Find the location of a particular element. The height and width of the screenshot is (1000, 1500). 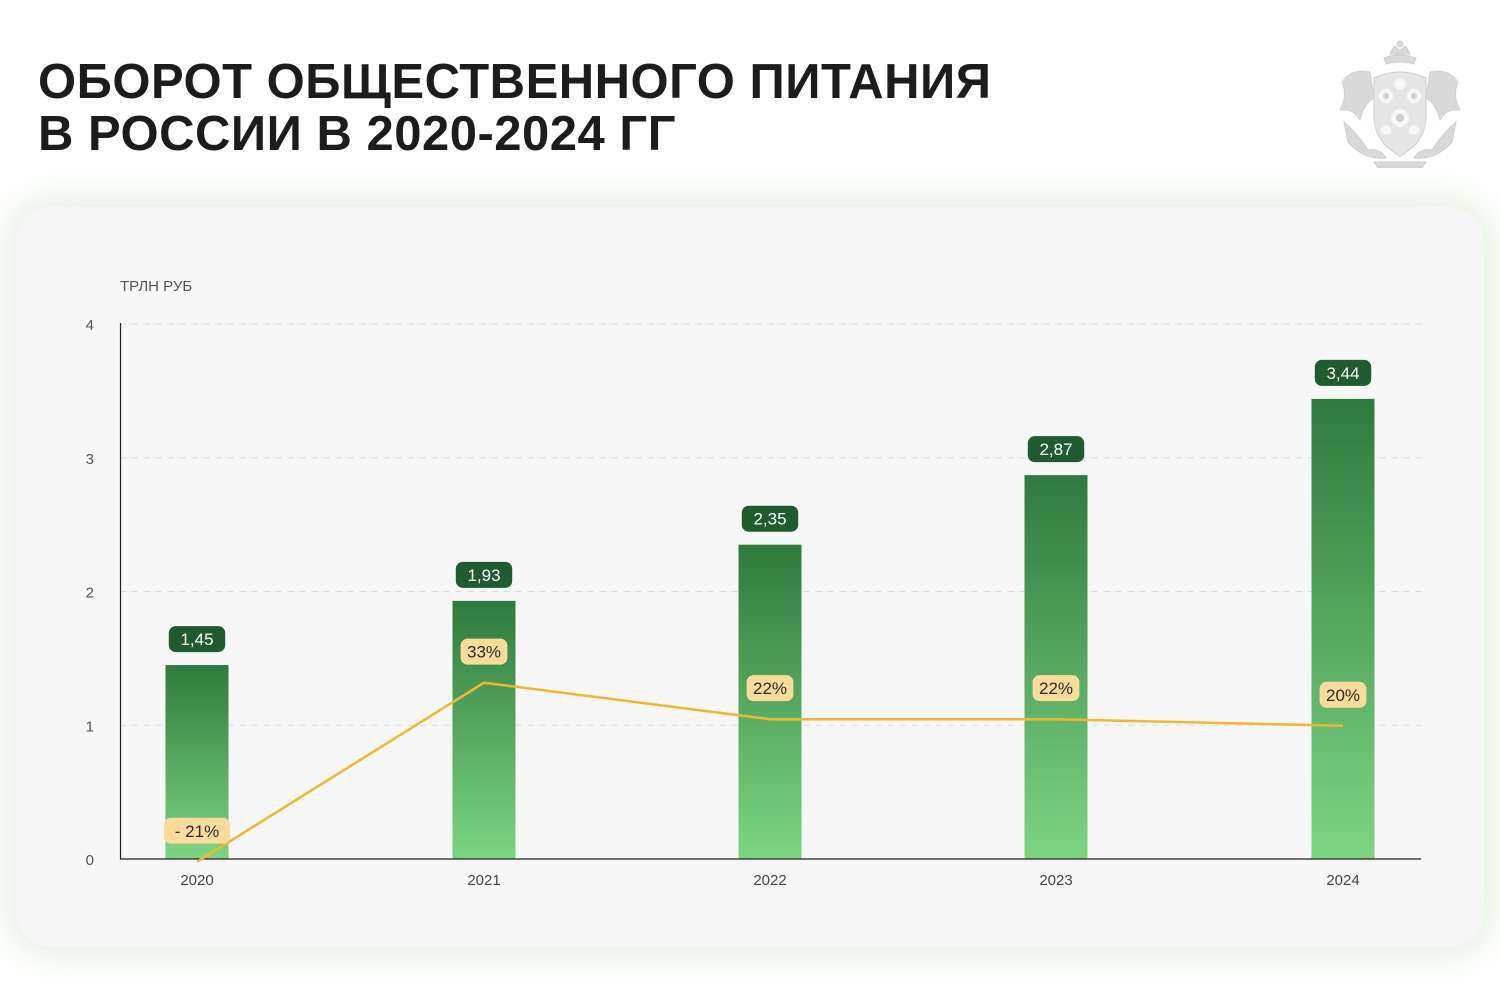

value-label-text: 3,44 is located at coordinates (1342, 373).